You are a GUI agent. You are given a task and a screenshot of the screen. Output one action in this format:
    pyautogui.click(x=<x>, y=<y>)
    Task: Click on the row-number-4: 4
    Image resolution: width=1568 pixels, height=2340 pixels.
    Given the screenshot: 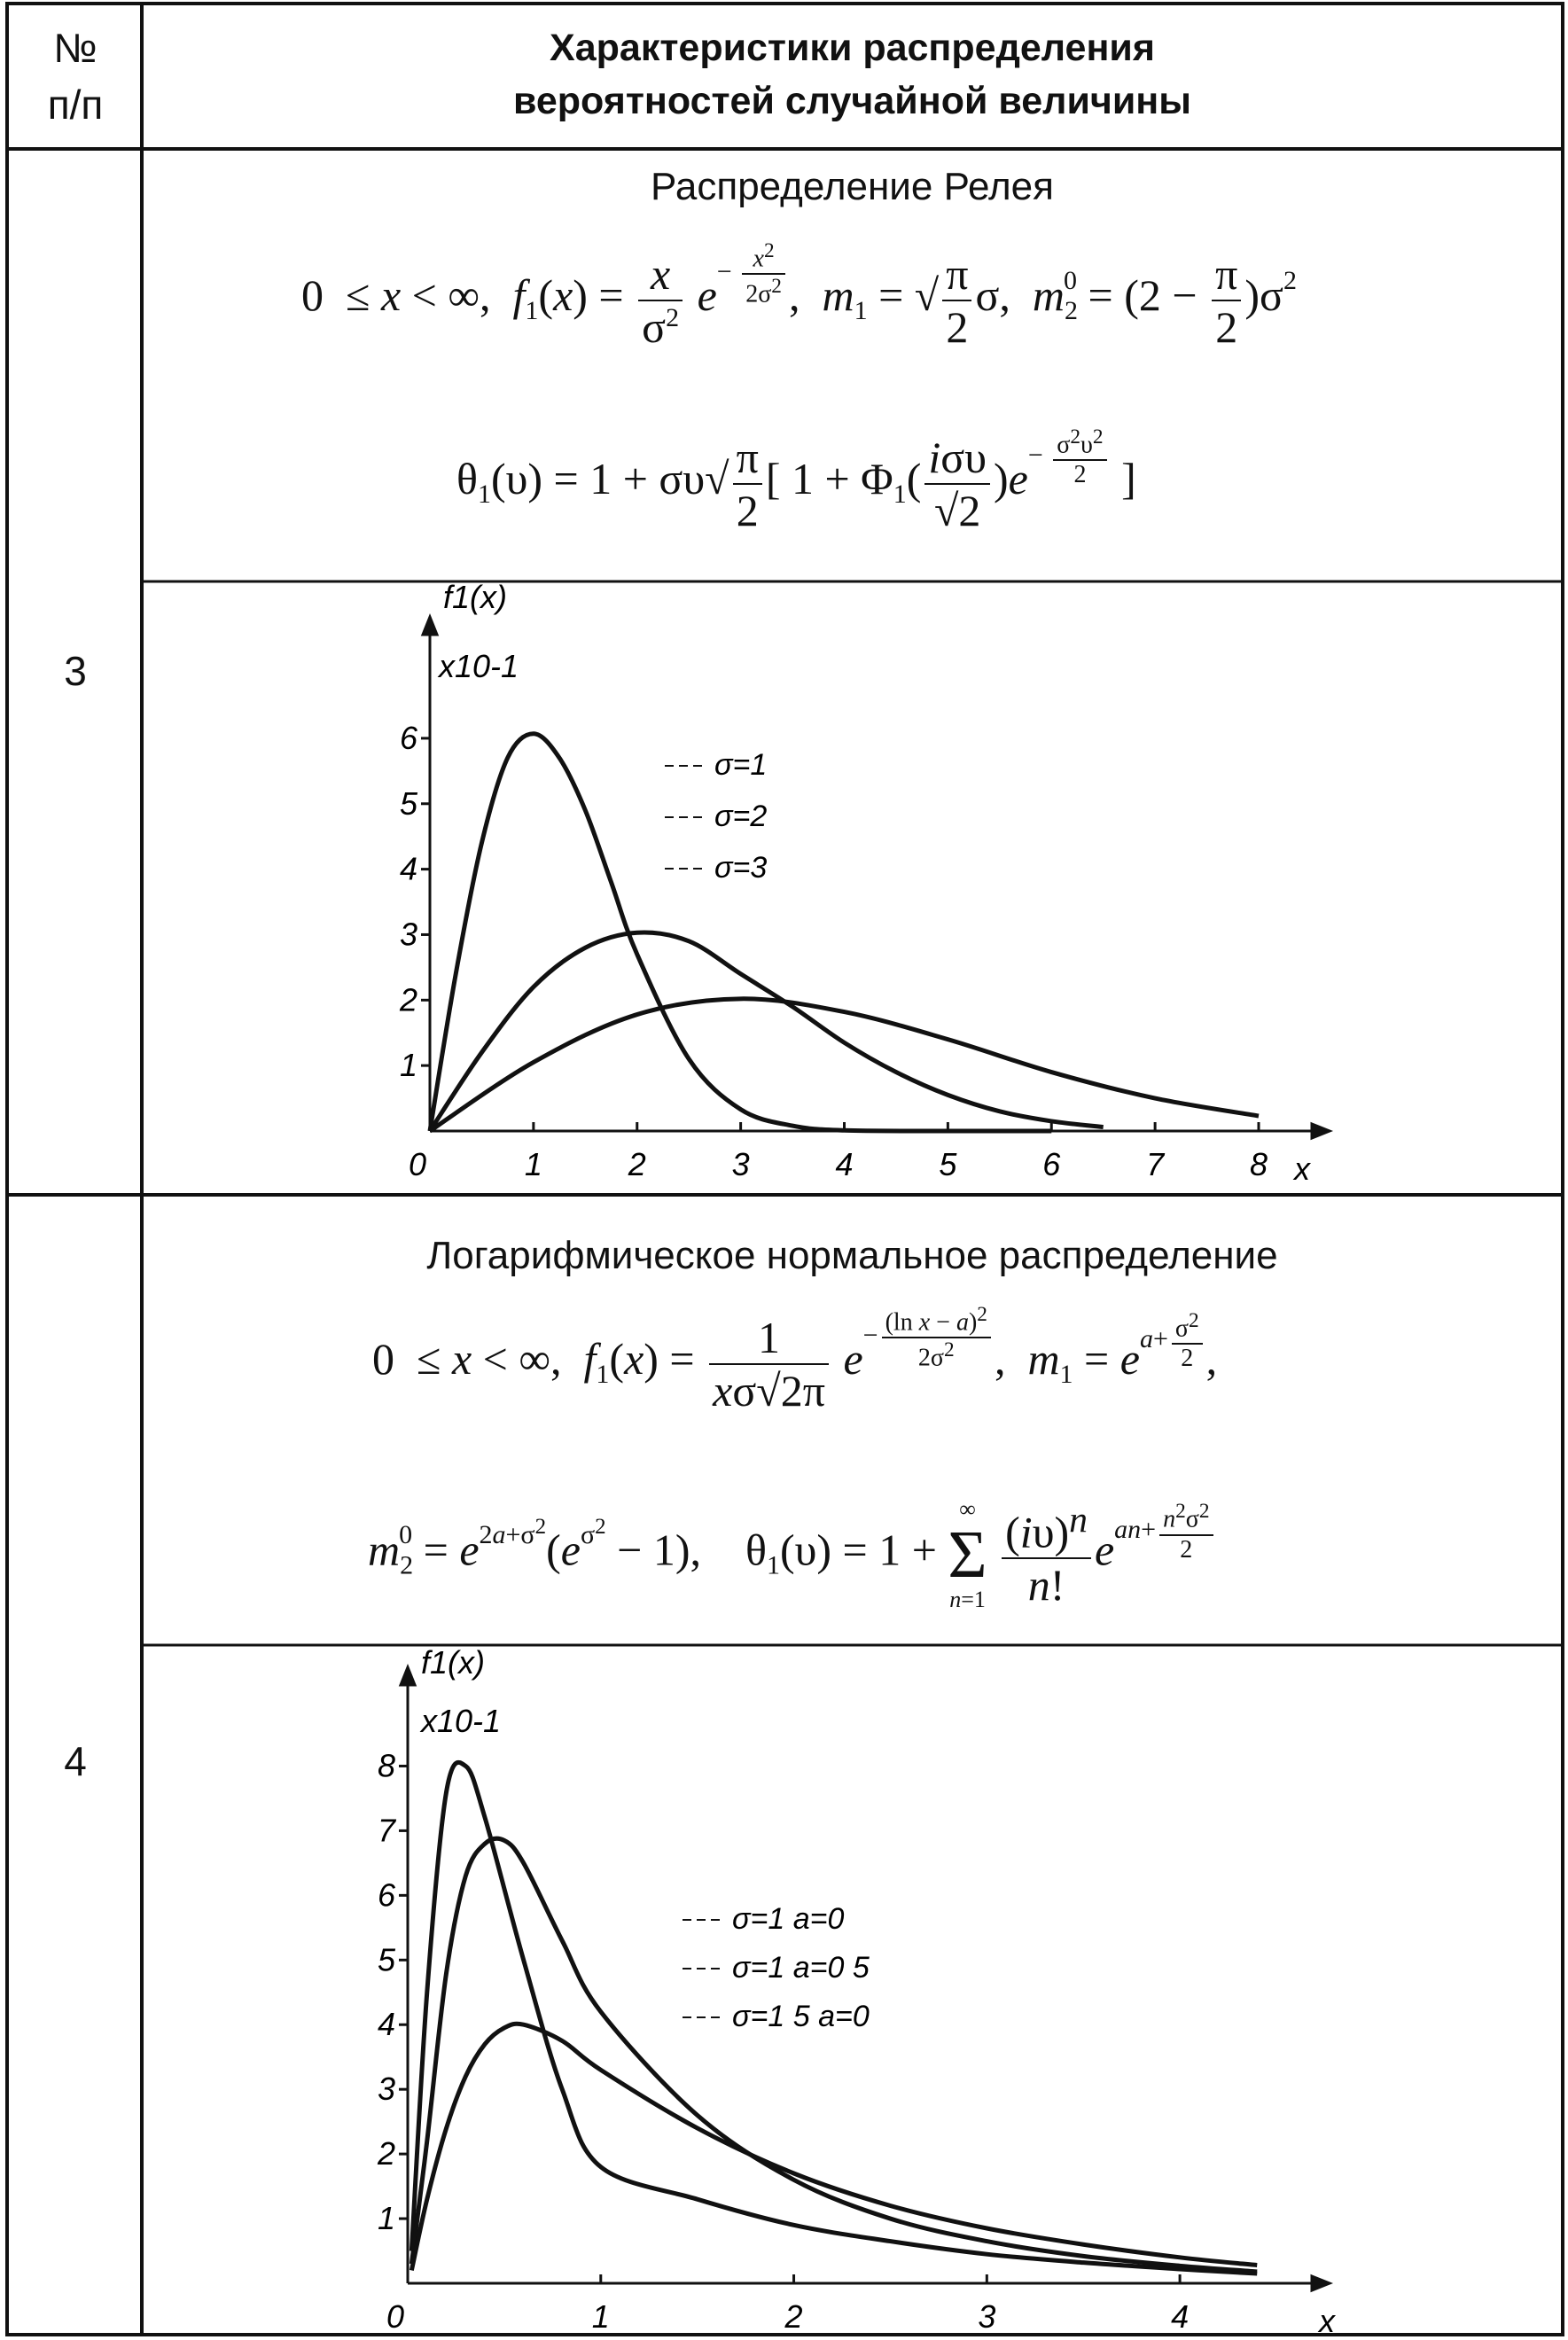 What is the action you would take?
    pyautogui.click(x=75, y=1761)
    